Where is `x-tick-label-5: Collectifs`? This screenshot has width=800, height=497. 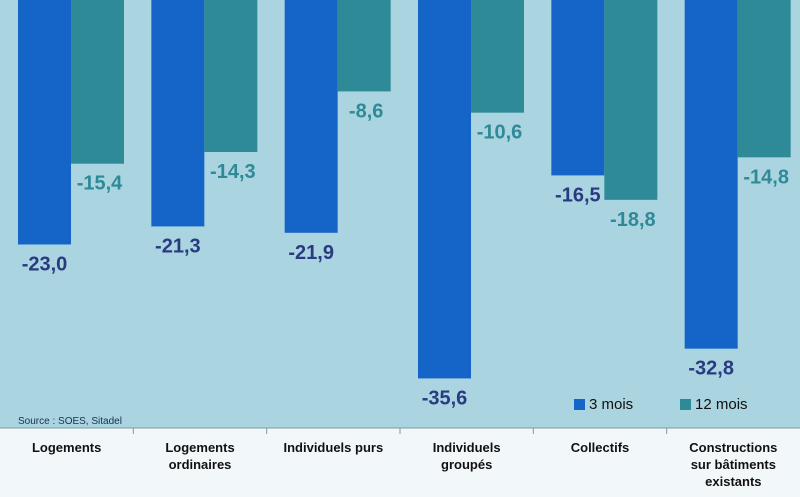 x-tick-label-5: Collectifs is located at coordinates (600, 447).